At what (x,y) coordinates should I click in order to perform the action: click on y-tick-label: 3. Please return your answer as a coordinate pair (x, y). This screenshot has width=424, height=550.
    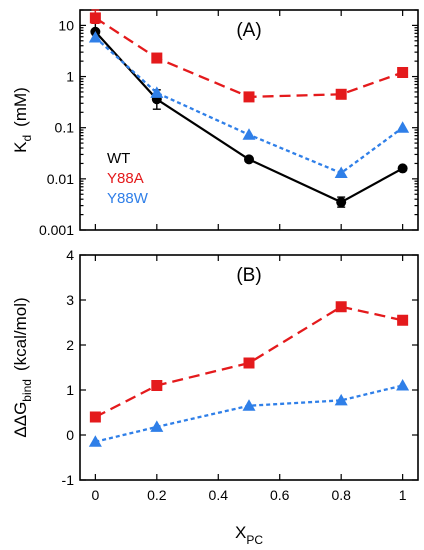
    Looking at the image, I should click on (70, 300).